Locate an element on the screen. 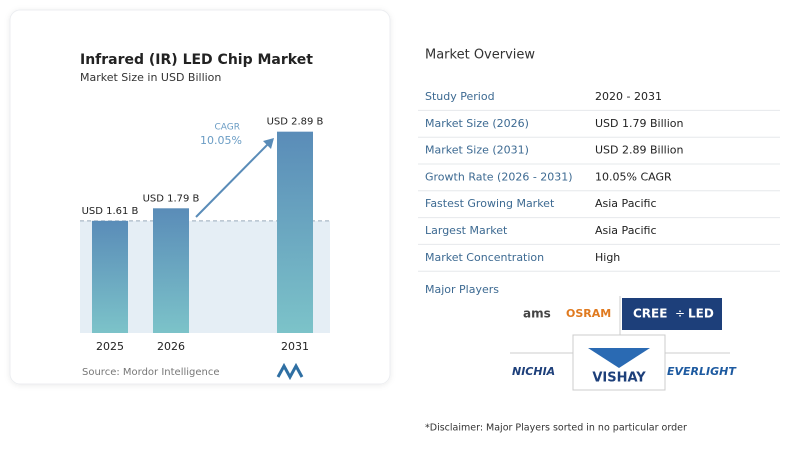 The width and height of the screenshot is (800, 459). row-key: Fastest Growing Market is located at coordinates (490, 203).